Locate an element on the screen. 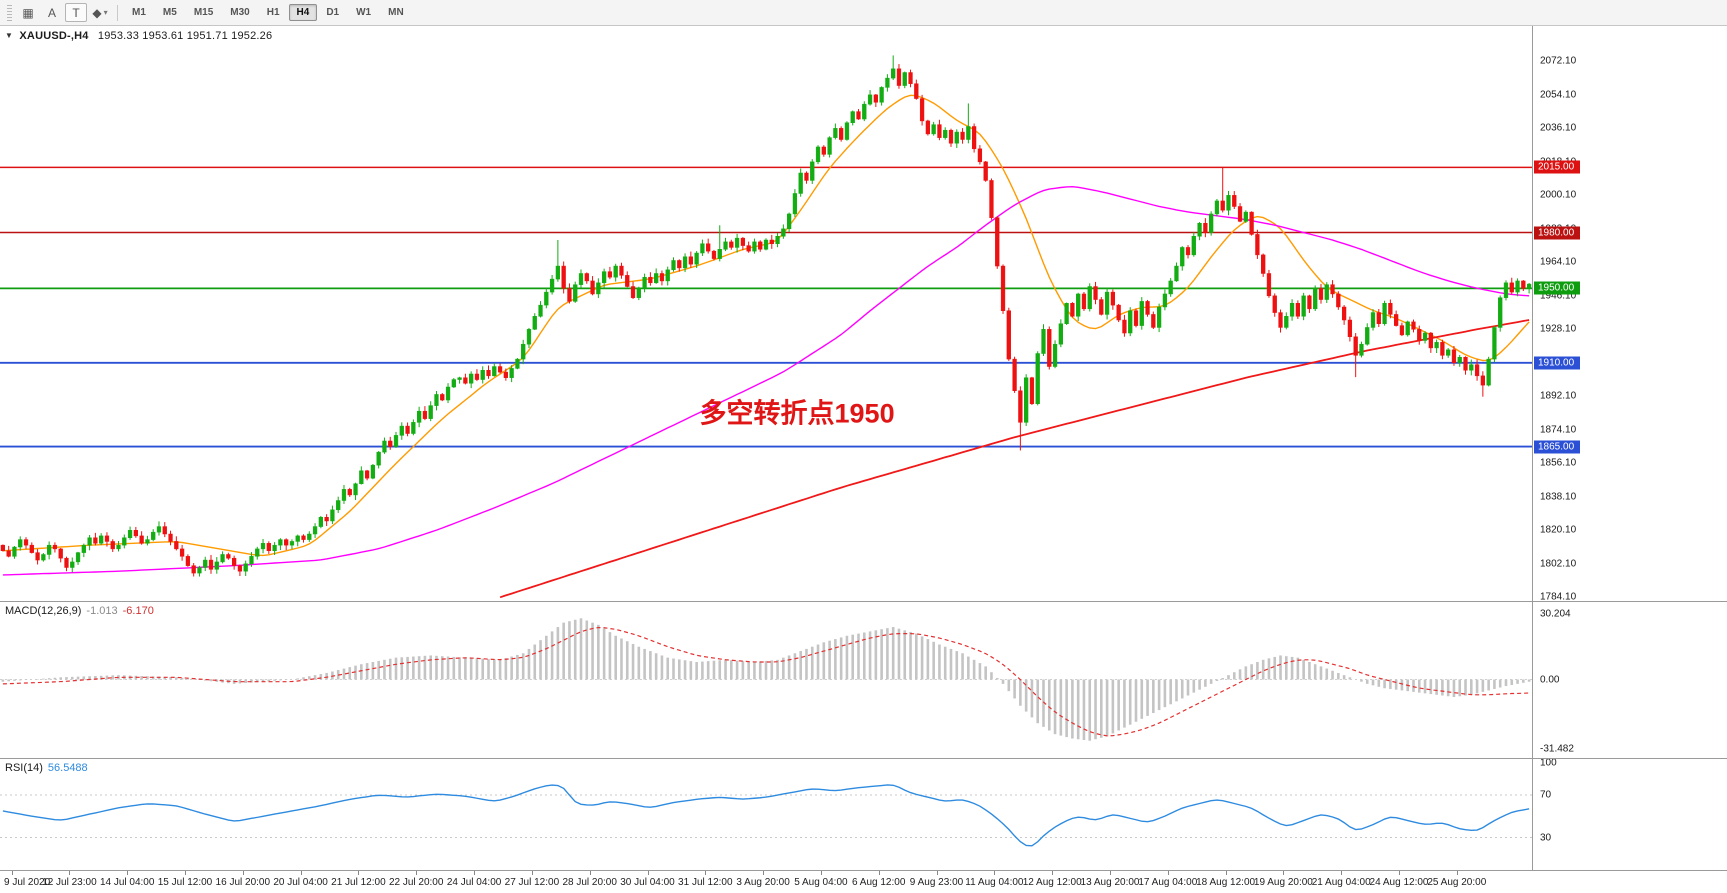 The width and height of the screenshot is (1727, 893). toolbar: ▦ A T ◆ ▾ M1 M5 M15 M30 H1 H4 D1 W1 MN is located at coordinates (863, 13).